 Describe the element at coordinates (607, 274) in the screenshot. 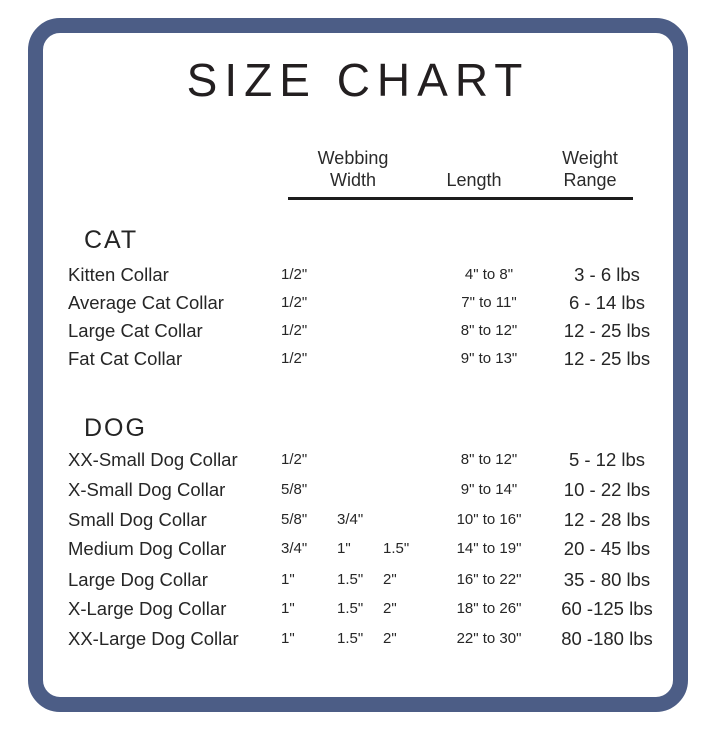

I see `weight-value: 3 - 6 lbs` at that location.